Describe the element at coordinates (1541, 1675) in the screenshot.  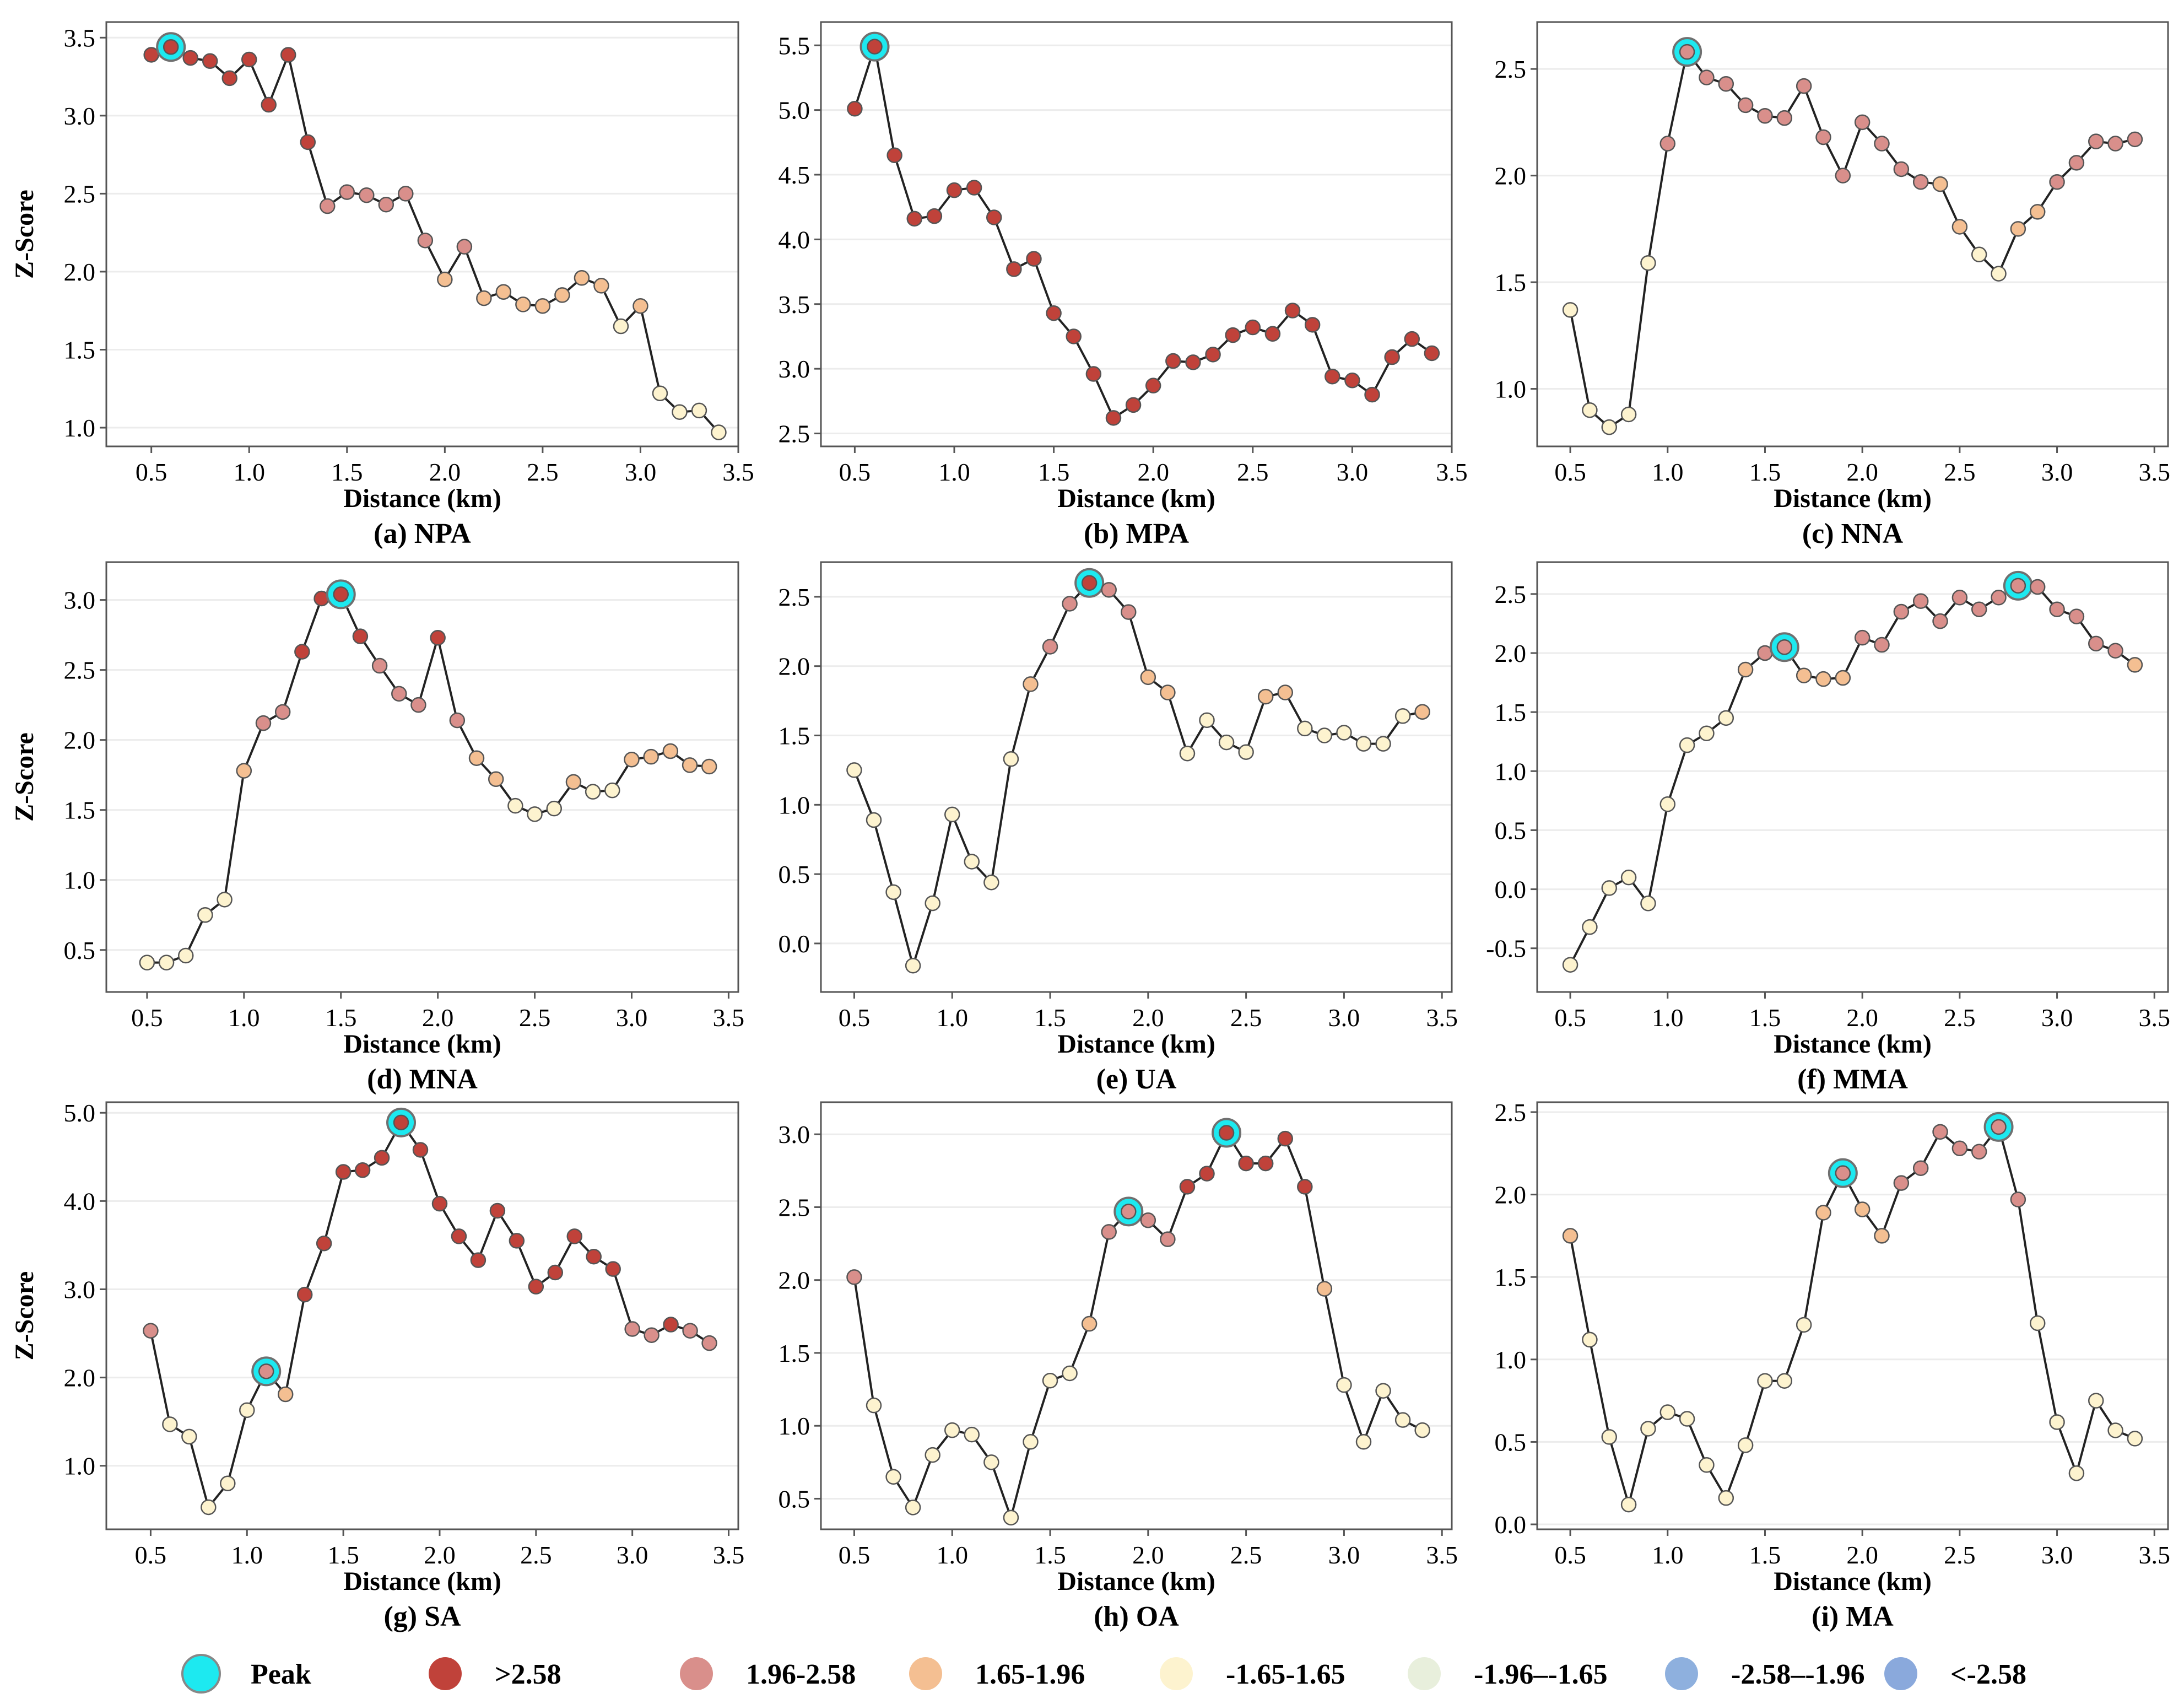
I see `legend-label-c5: -1.96–-1.65` at that location.